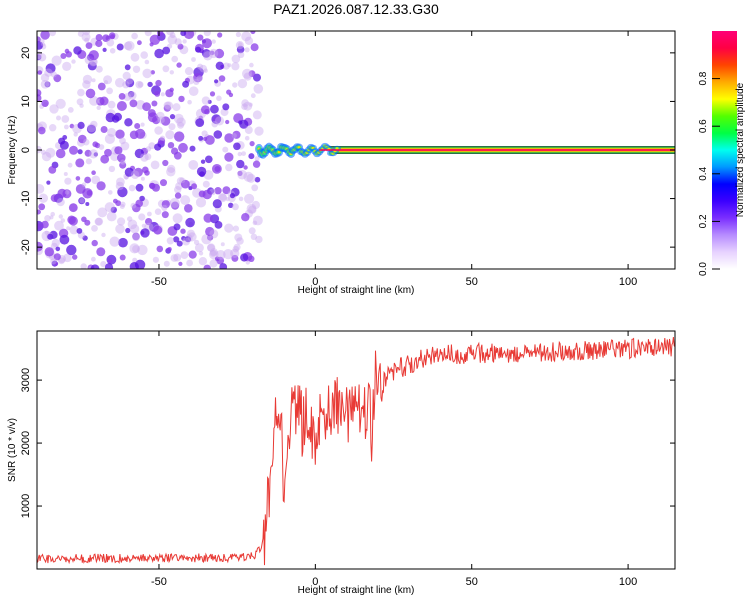 The height and width of the screenshot is (600, 750). Describe the element at coordinates (315, 582) in the screenshot. I see `snr-x-tick-label: 0` at that location.